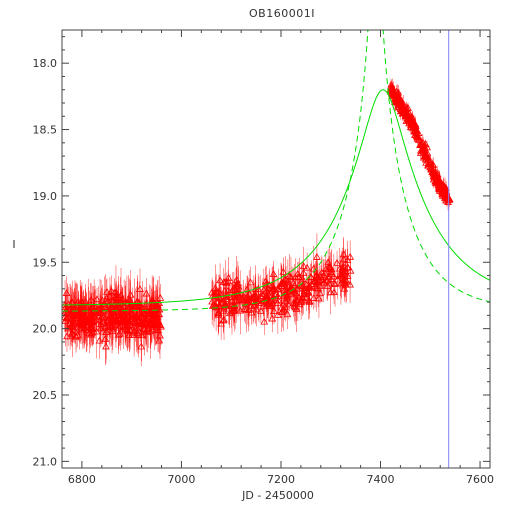 The height and width of the screenshot is (510, 510). What do you see at coordinates (181, 479) in the screenshot?
I see `x-tick-label: 7000` at bounding box center [181, 479].